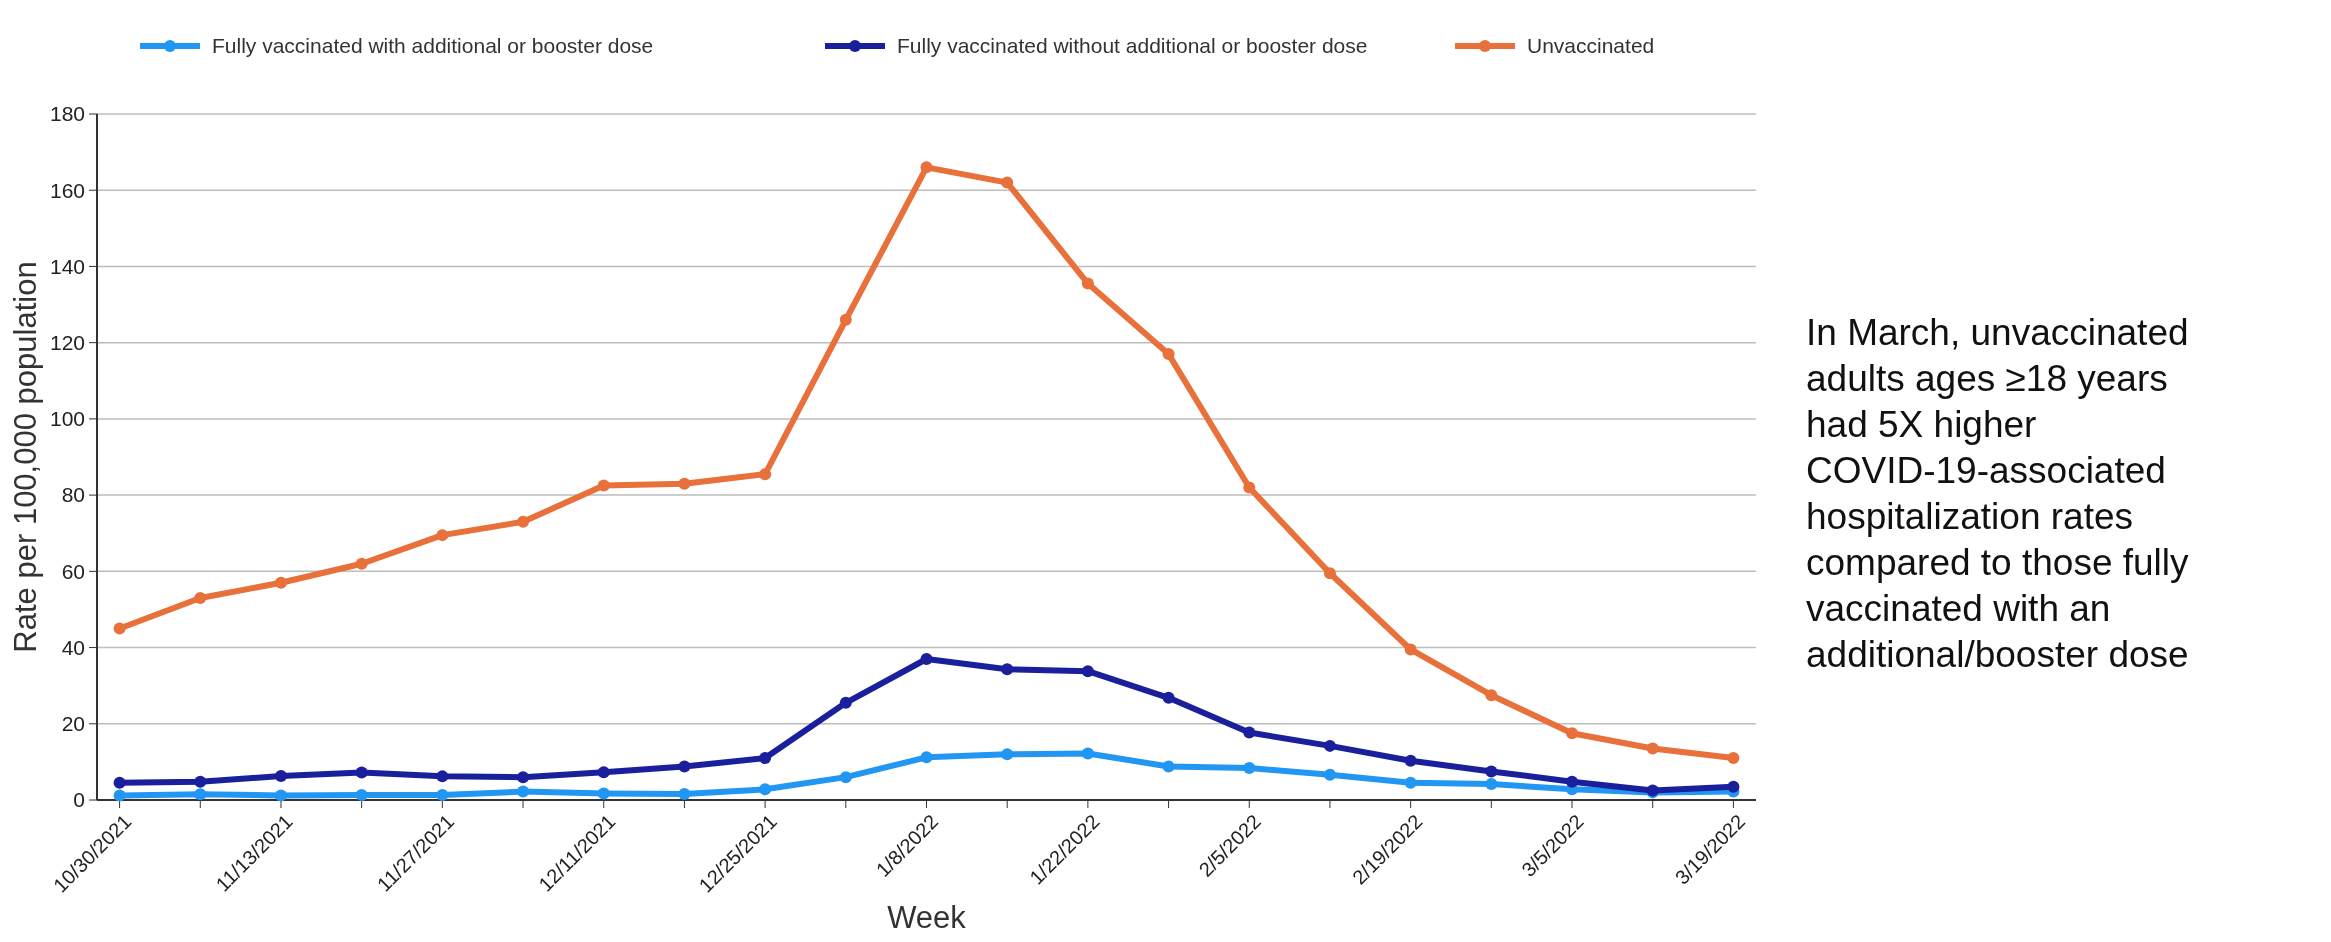 The width and height of the screenshot is (2331, 942). I want to click on y-tick-label: 120, so click(67, 343).